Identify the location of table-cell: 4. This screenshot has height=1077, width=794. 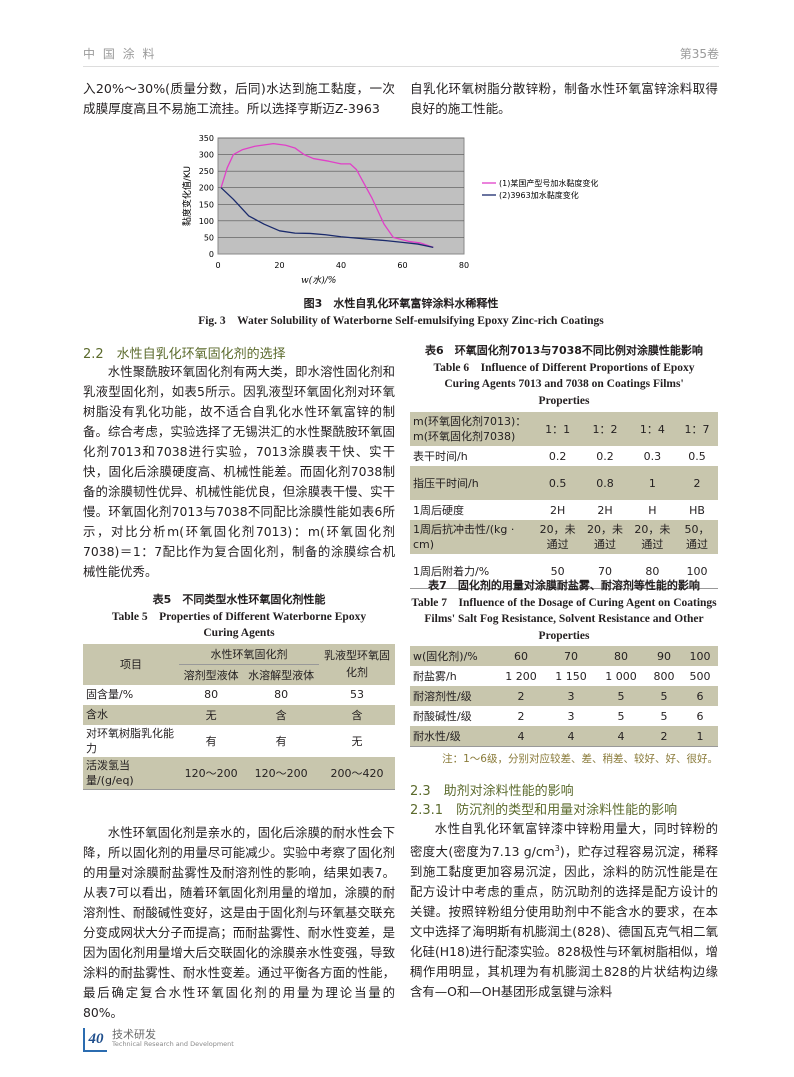
(521, 736).